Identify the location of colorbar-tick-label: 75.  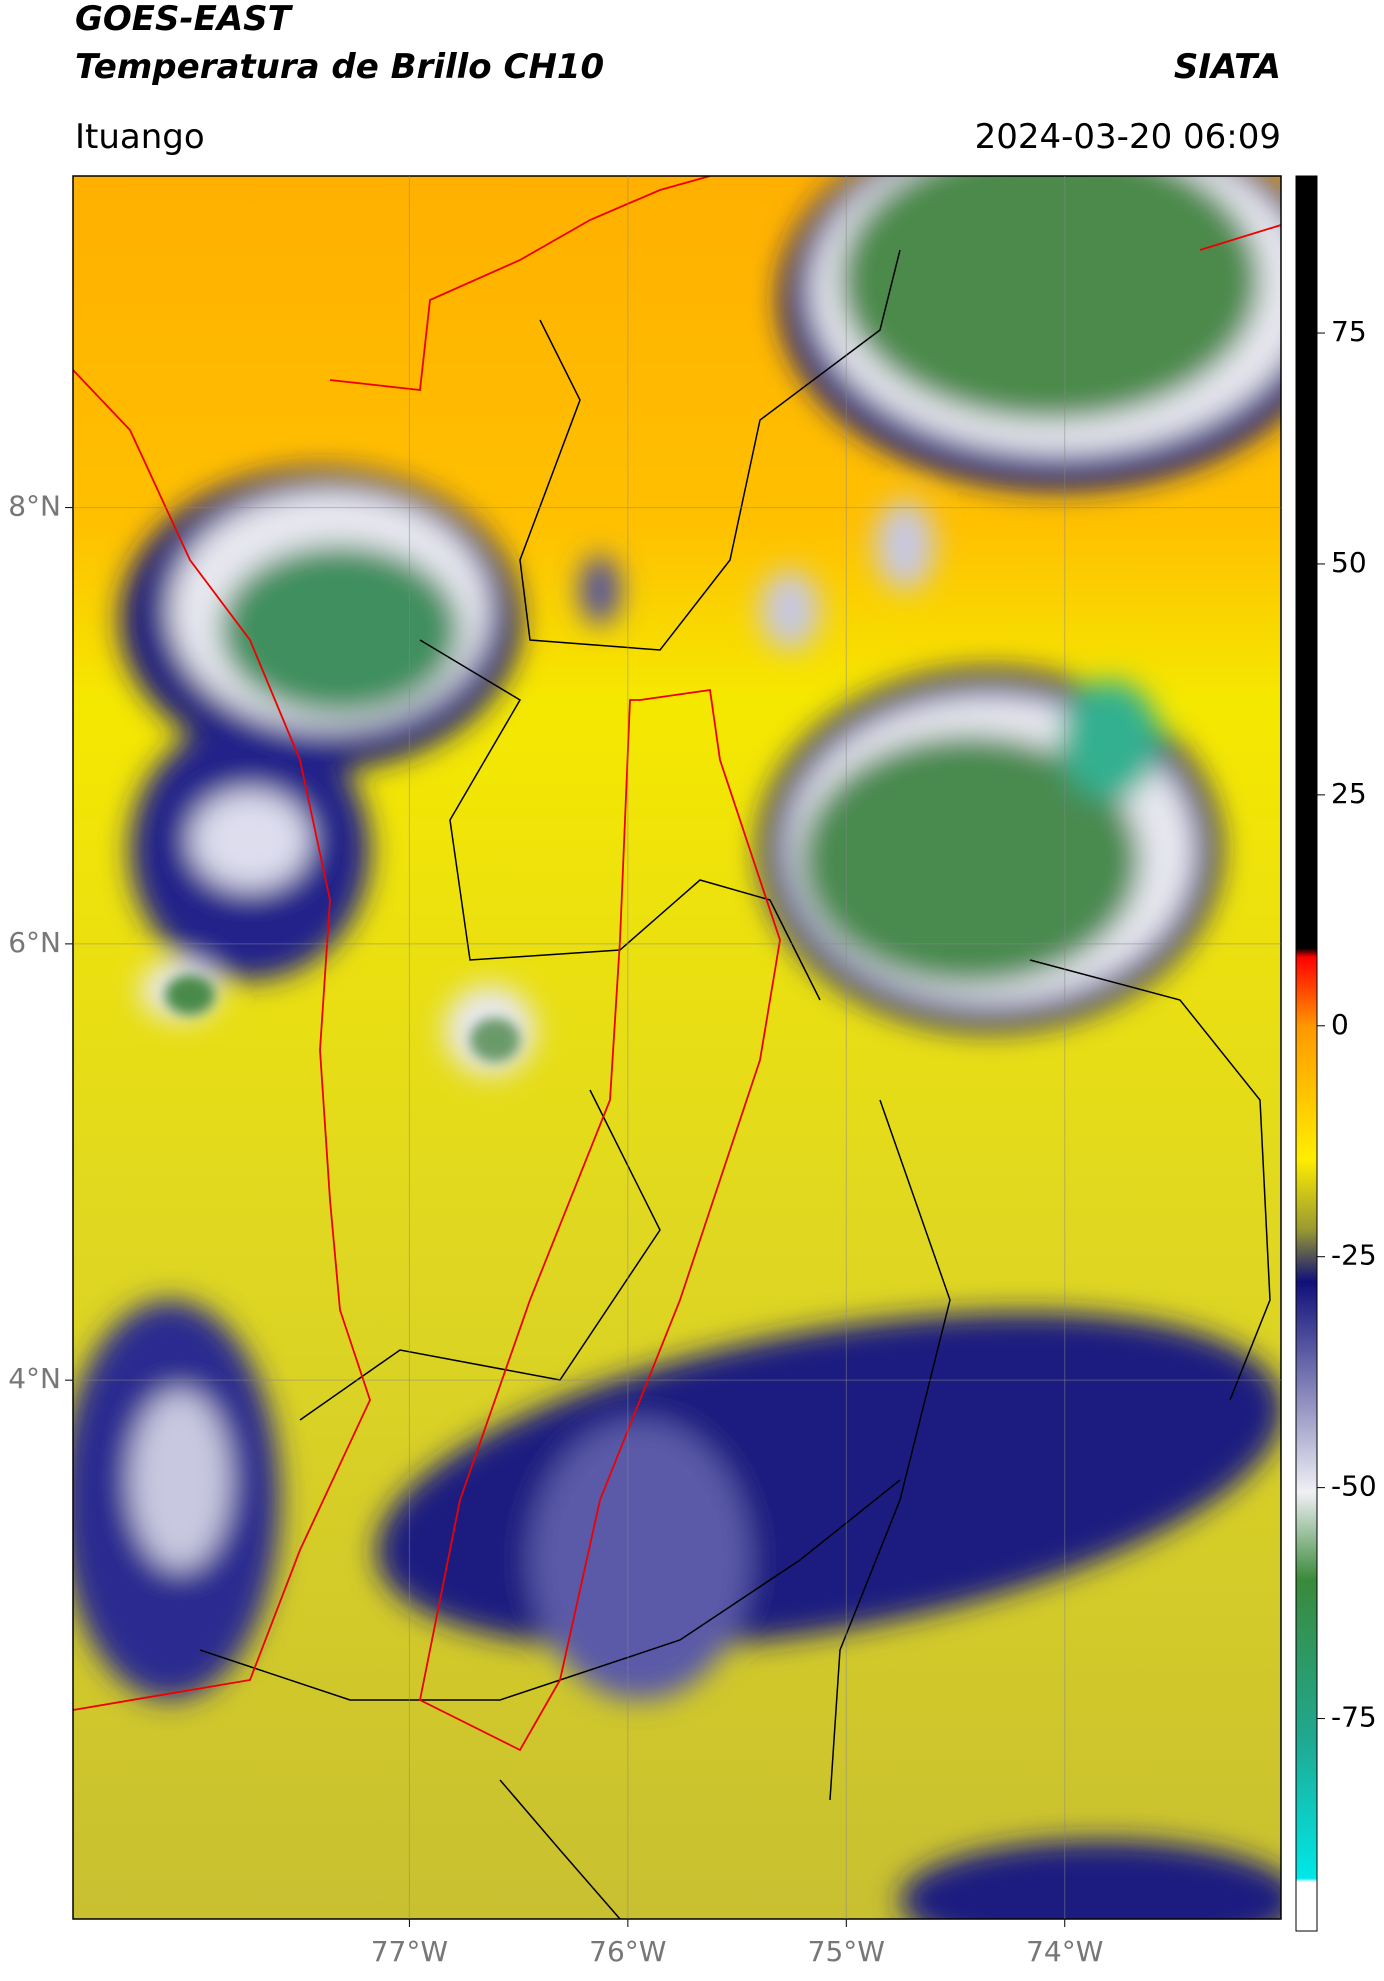
(1349, 331).